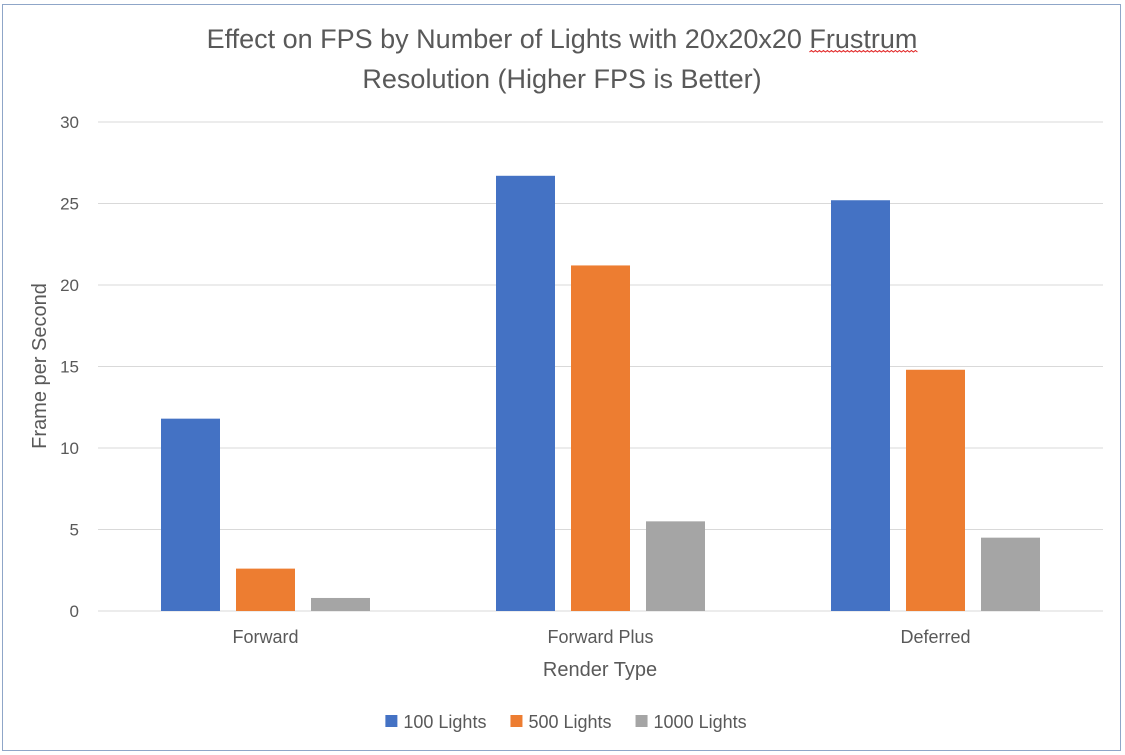 This screenshot has height=755, width=1125. I want to click on legend-item: 1000 Lights, so click(691, 722).